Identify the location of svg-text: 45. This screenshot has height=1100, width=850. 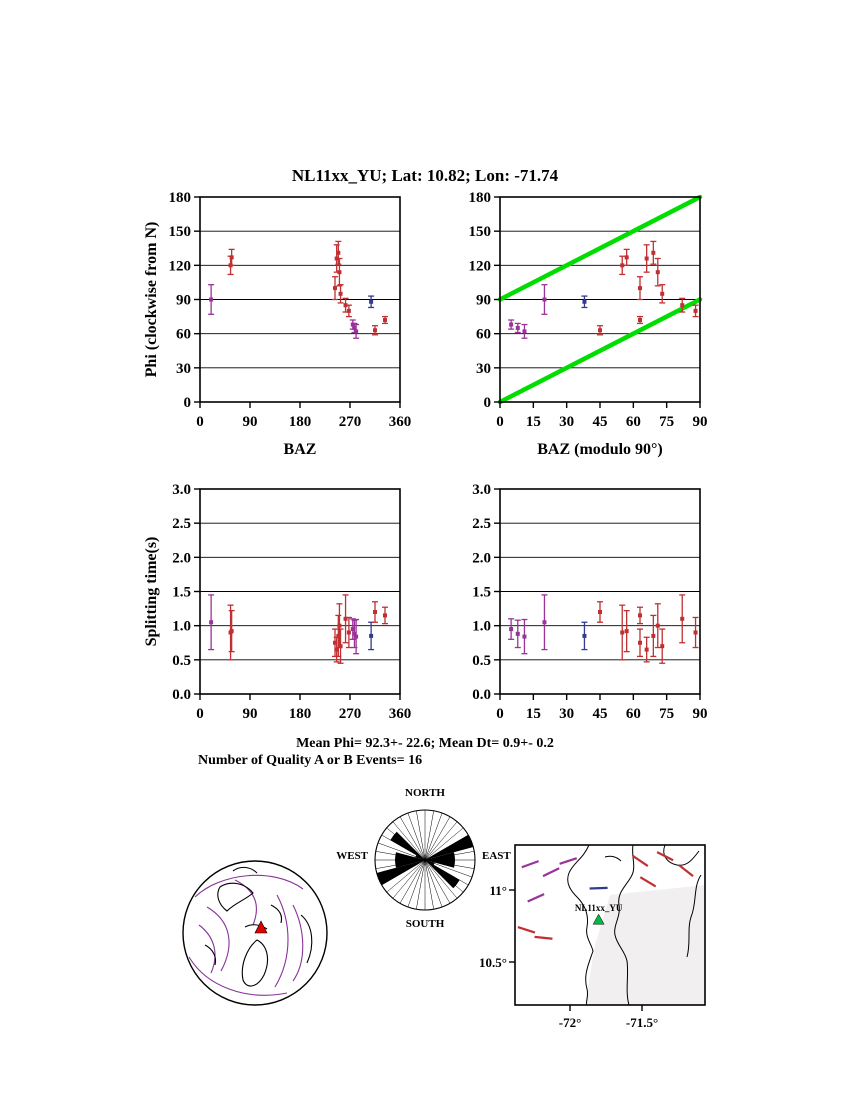
(600, 714).